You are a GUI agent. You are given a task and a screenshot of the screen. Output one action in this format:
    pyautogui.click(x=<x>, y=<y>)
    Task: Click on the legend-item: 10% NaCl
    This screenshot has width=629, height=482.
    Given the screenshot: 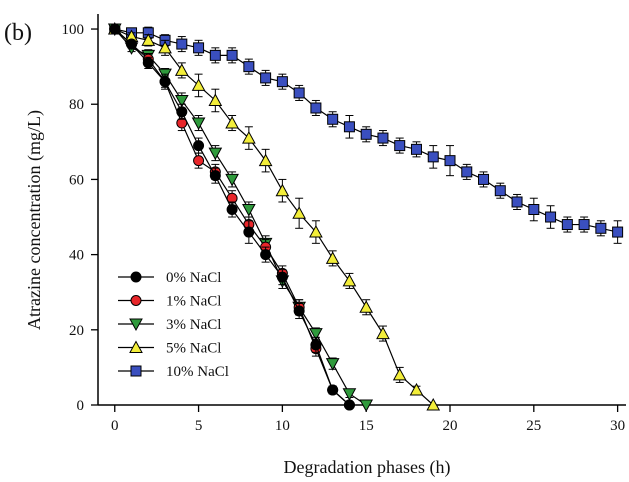 What is the action you would take?
    pyautogui.click(x=173, y=372)
    